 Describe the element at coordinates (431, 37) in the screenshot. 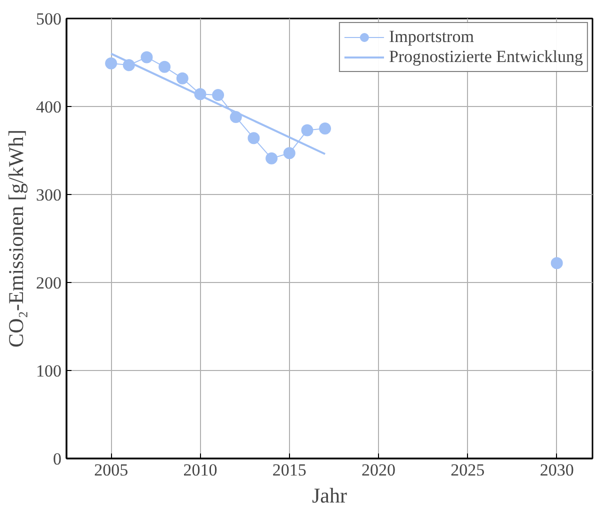

I see `legend-label: Importstrom` at that location.